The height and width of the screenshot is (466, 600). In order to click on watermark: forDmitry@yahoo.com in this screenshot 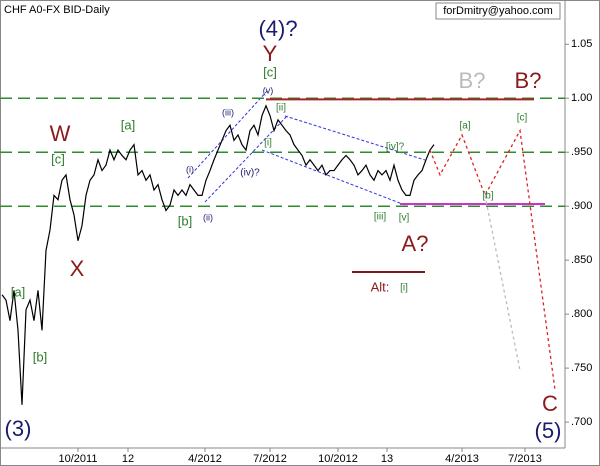, I will do `click(498, 11)`.